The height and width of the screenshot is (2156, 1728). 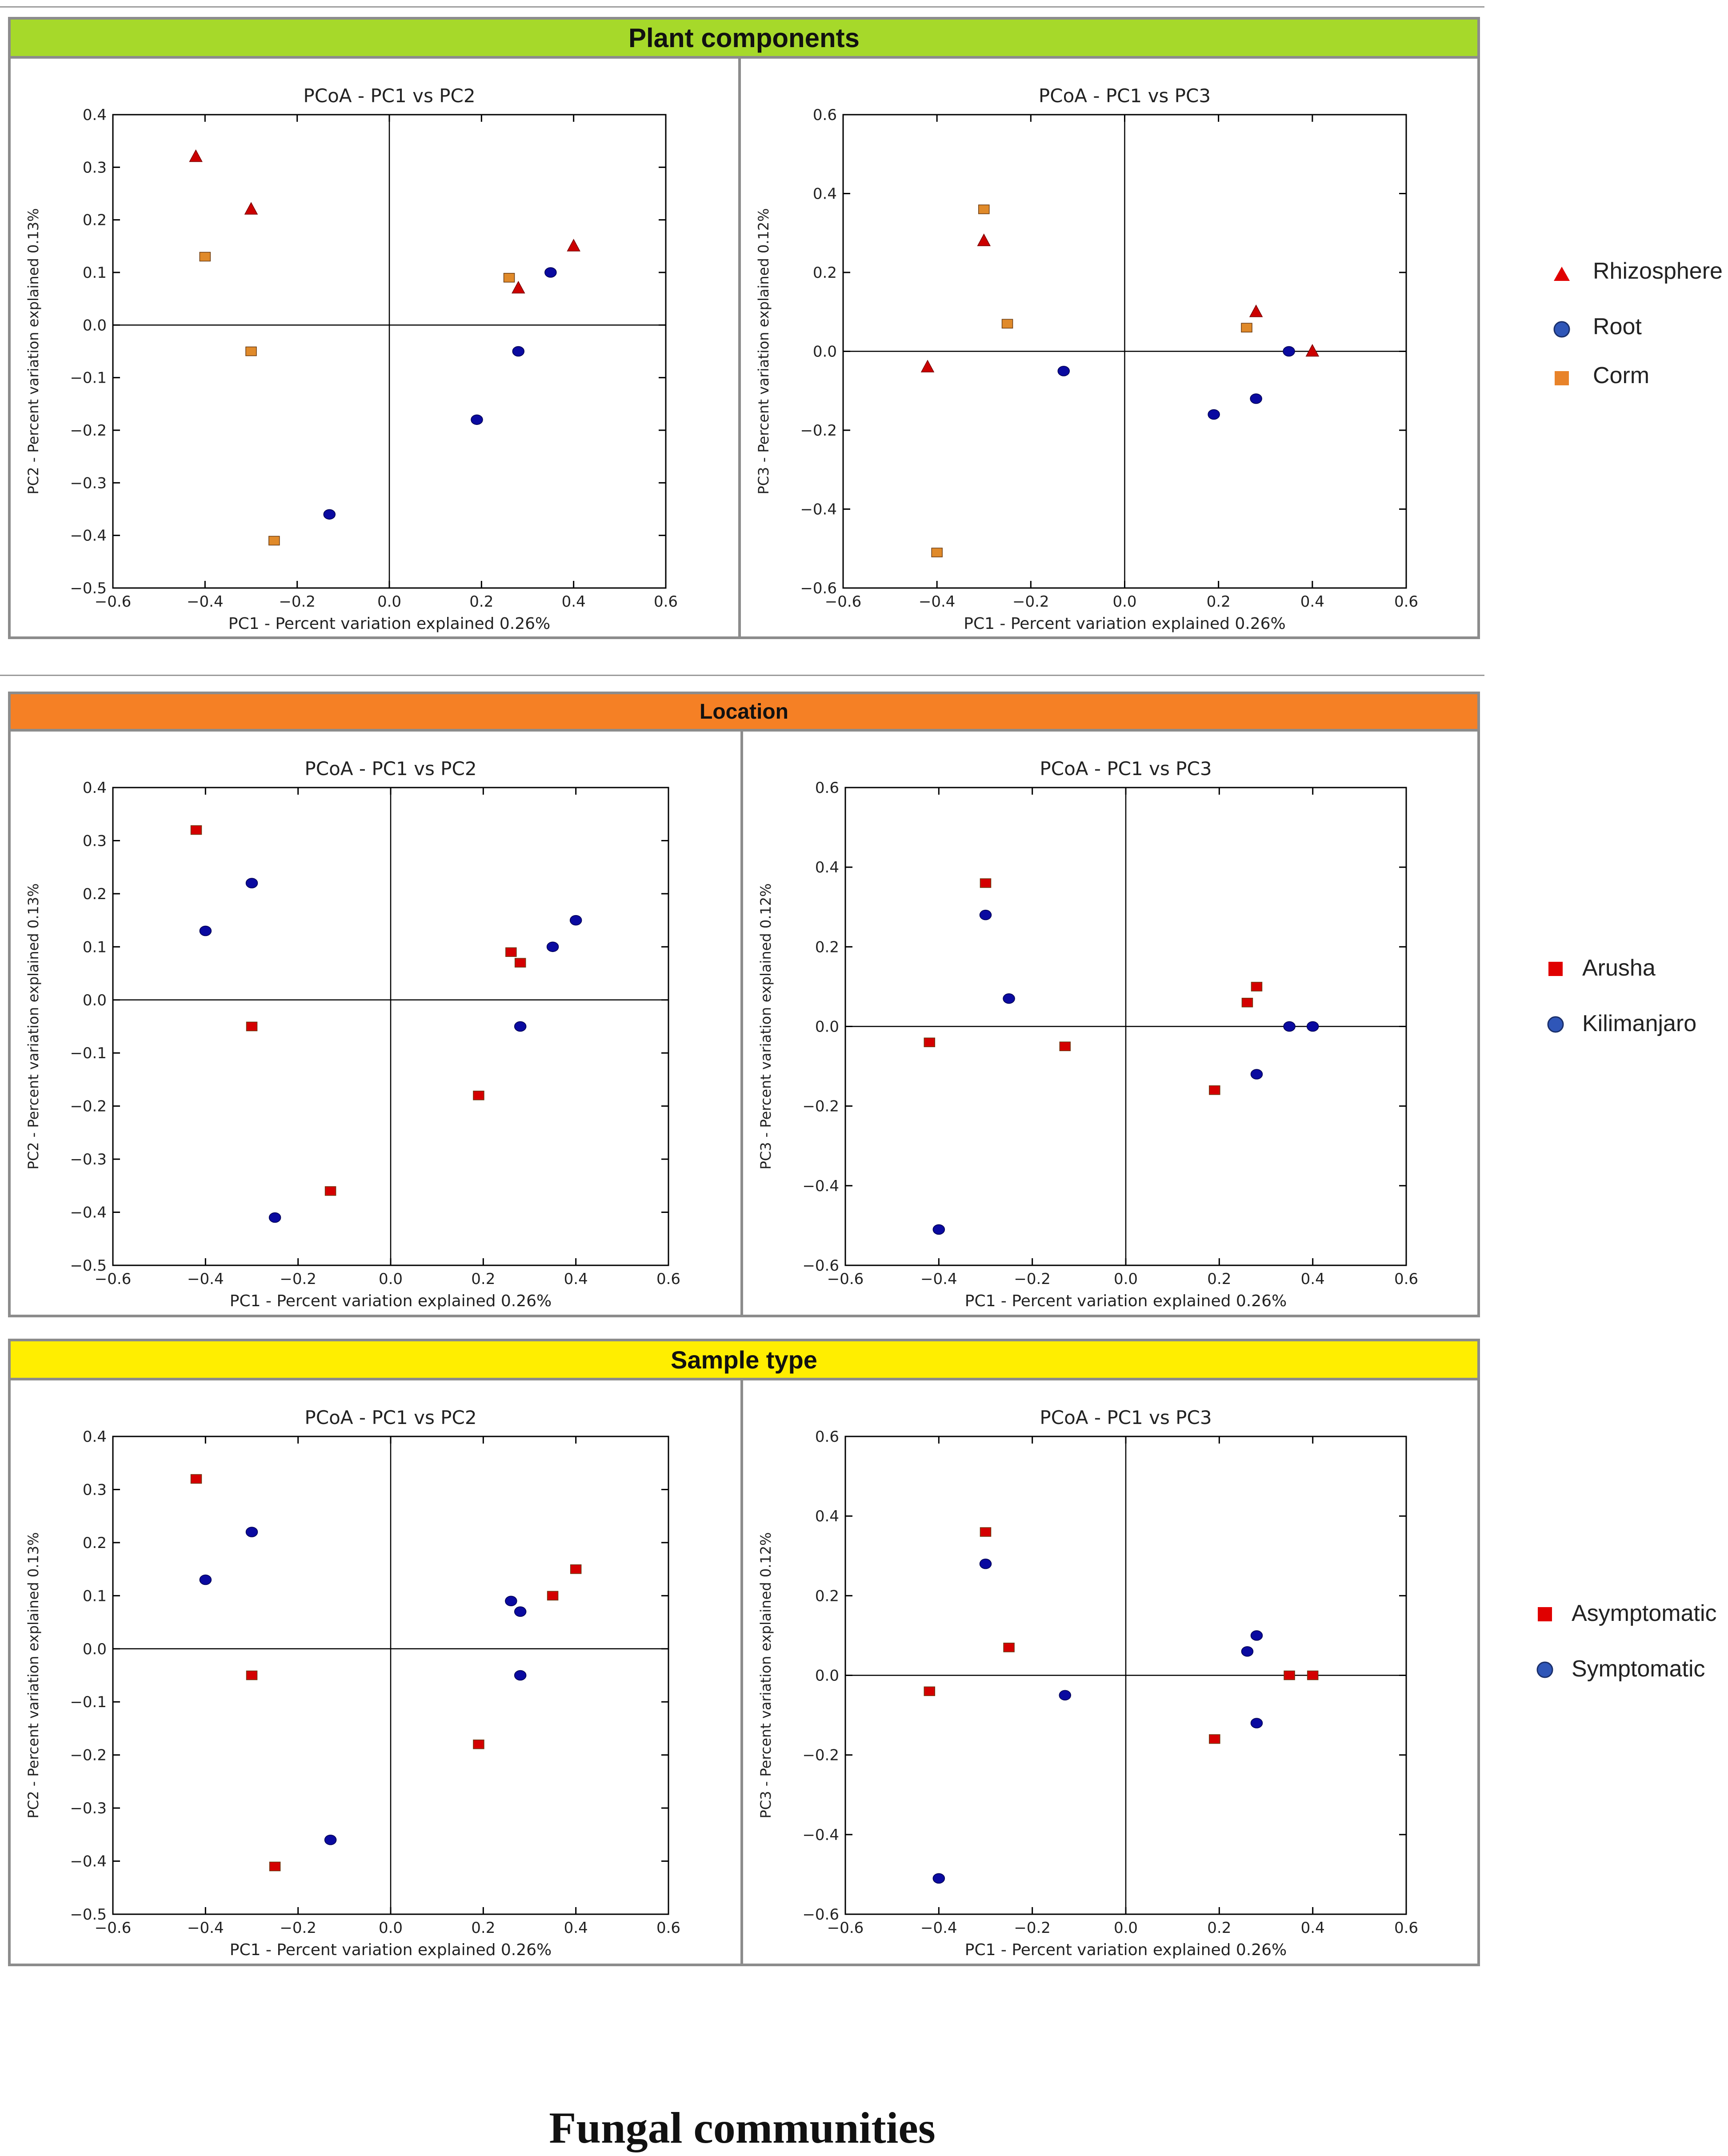 What do you see at coordinates (1617, 327) in the screenshot?
I see `legend-label: Root` at bounding box center [1617, 327].